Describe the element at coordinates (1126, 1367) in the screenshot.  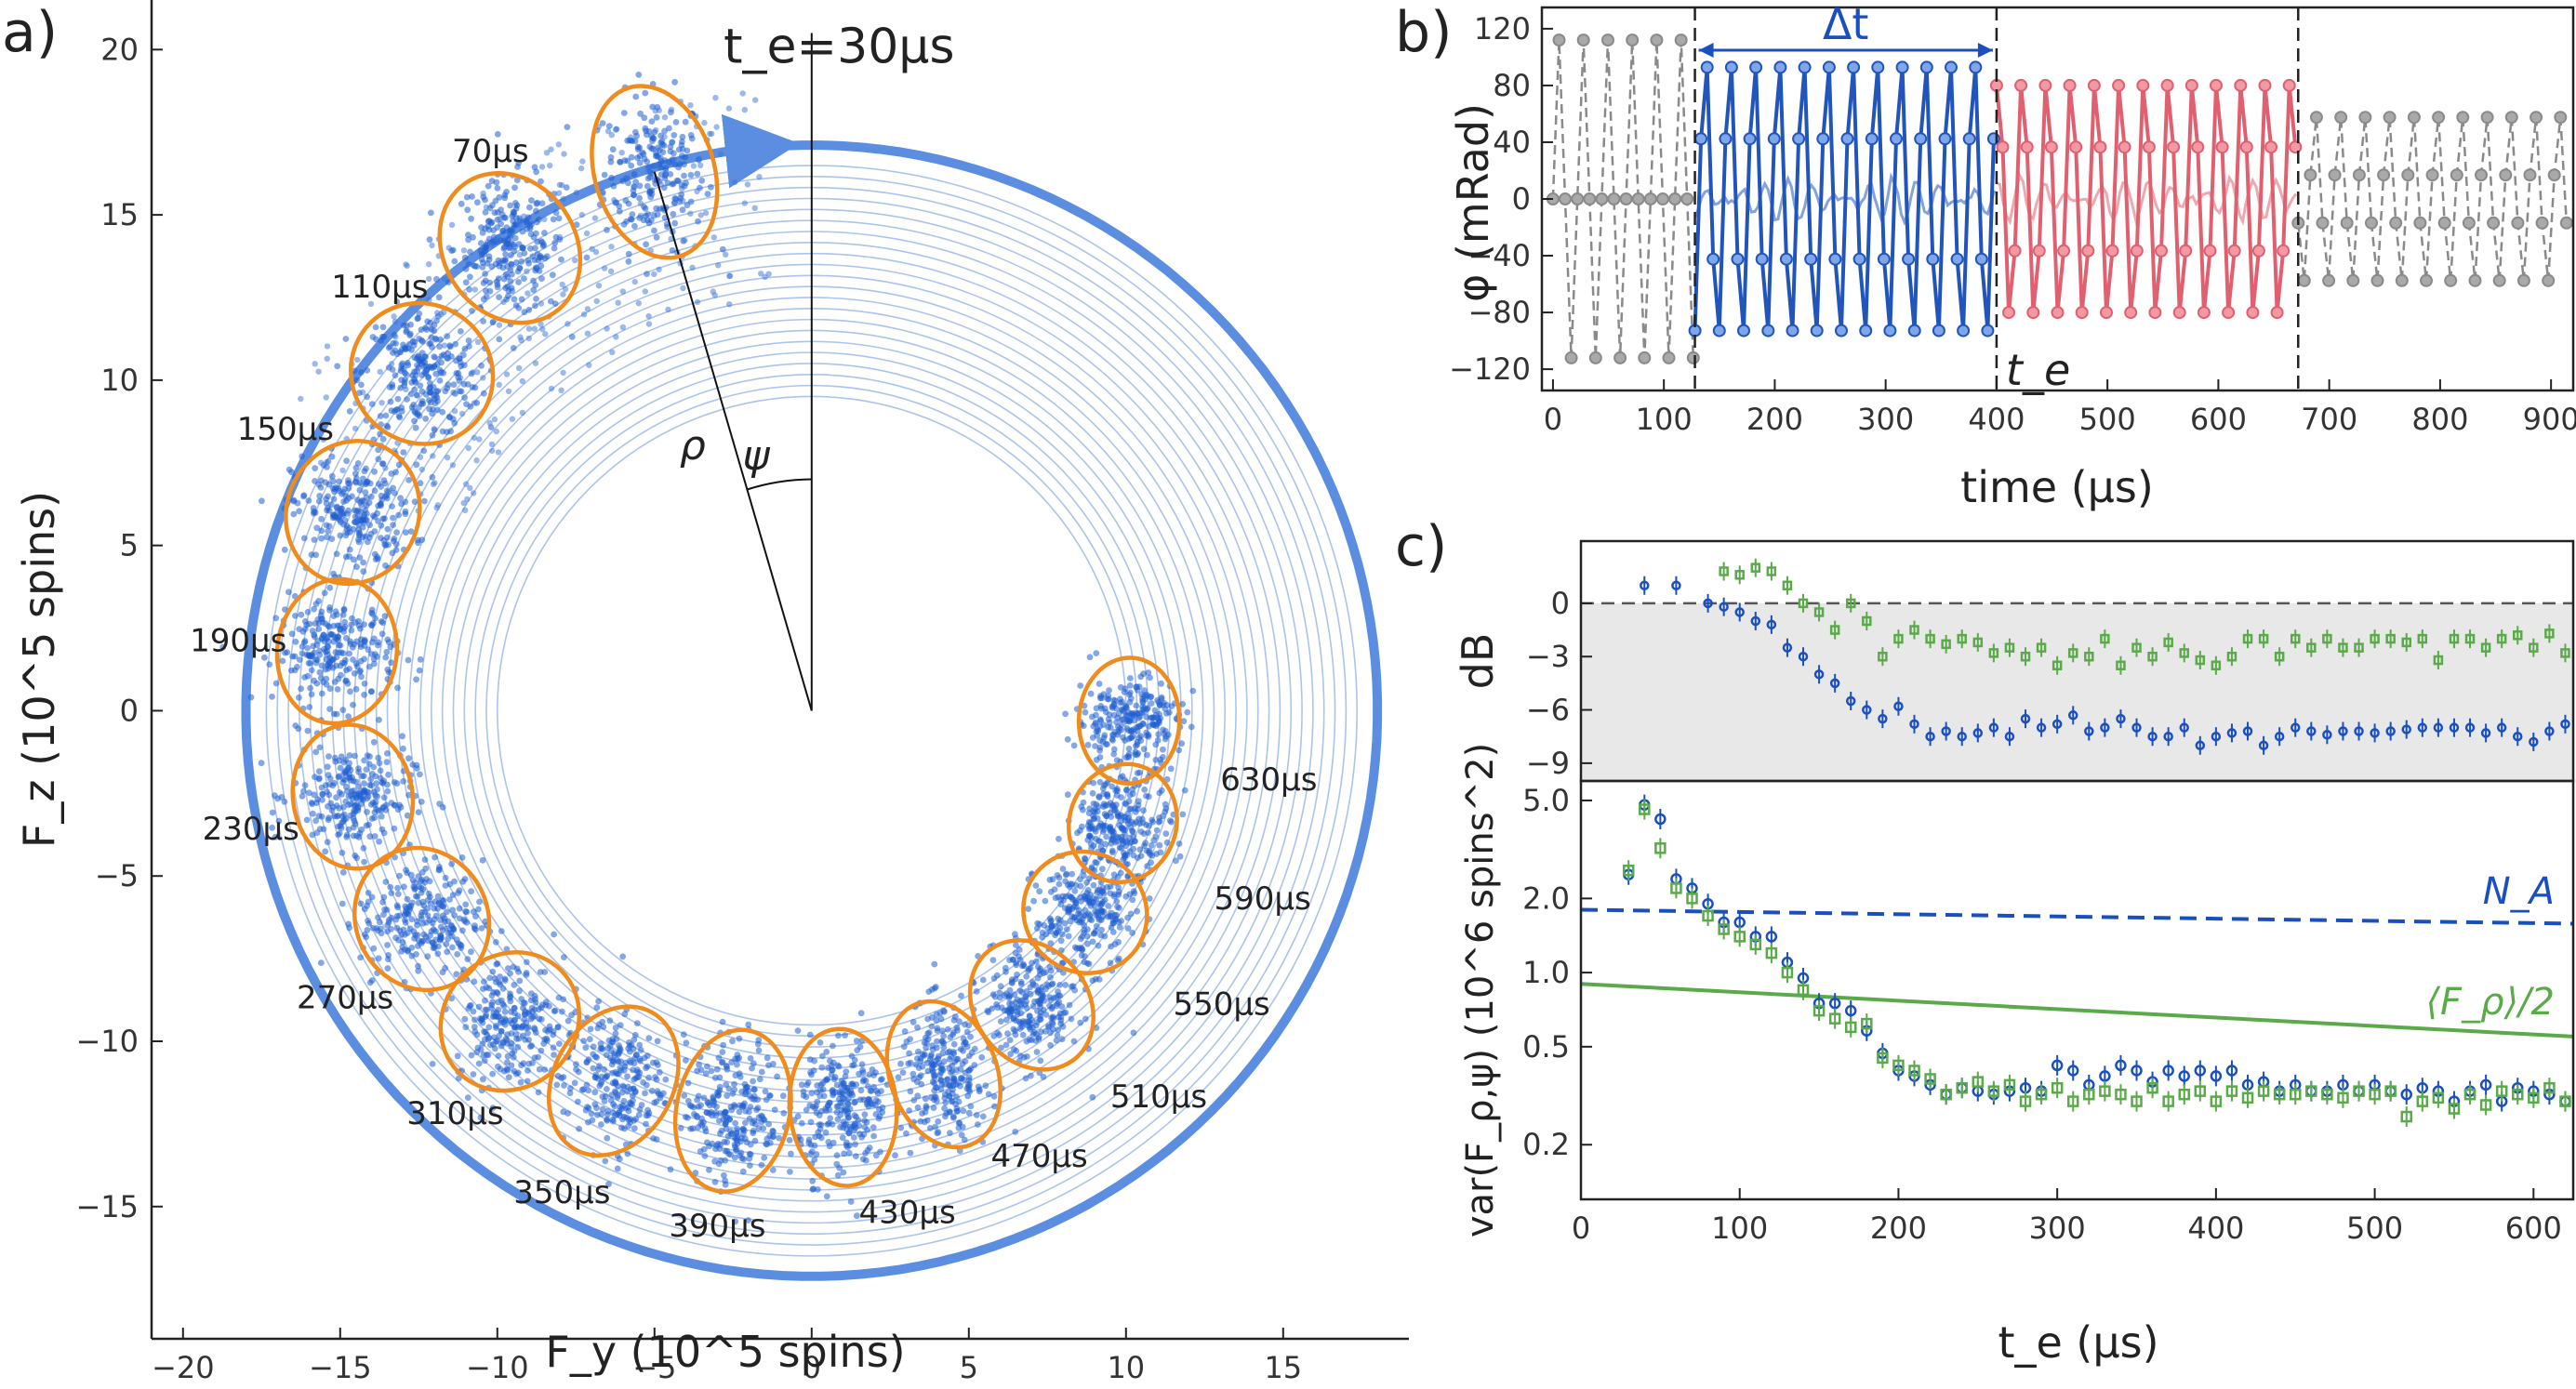
I see `x-tick-label: 10` at that location.